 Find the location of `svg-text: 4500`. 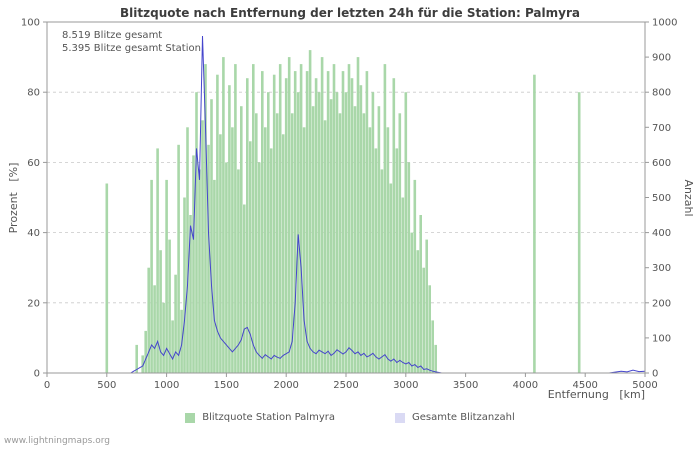

svg-text: 4500 is located at coordinates (584, 385).